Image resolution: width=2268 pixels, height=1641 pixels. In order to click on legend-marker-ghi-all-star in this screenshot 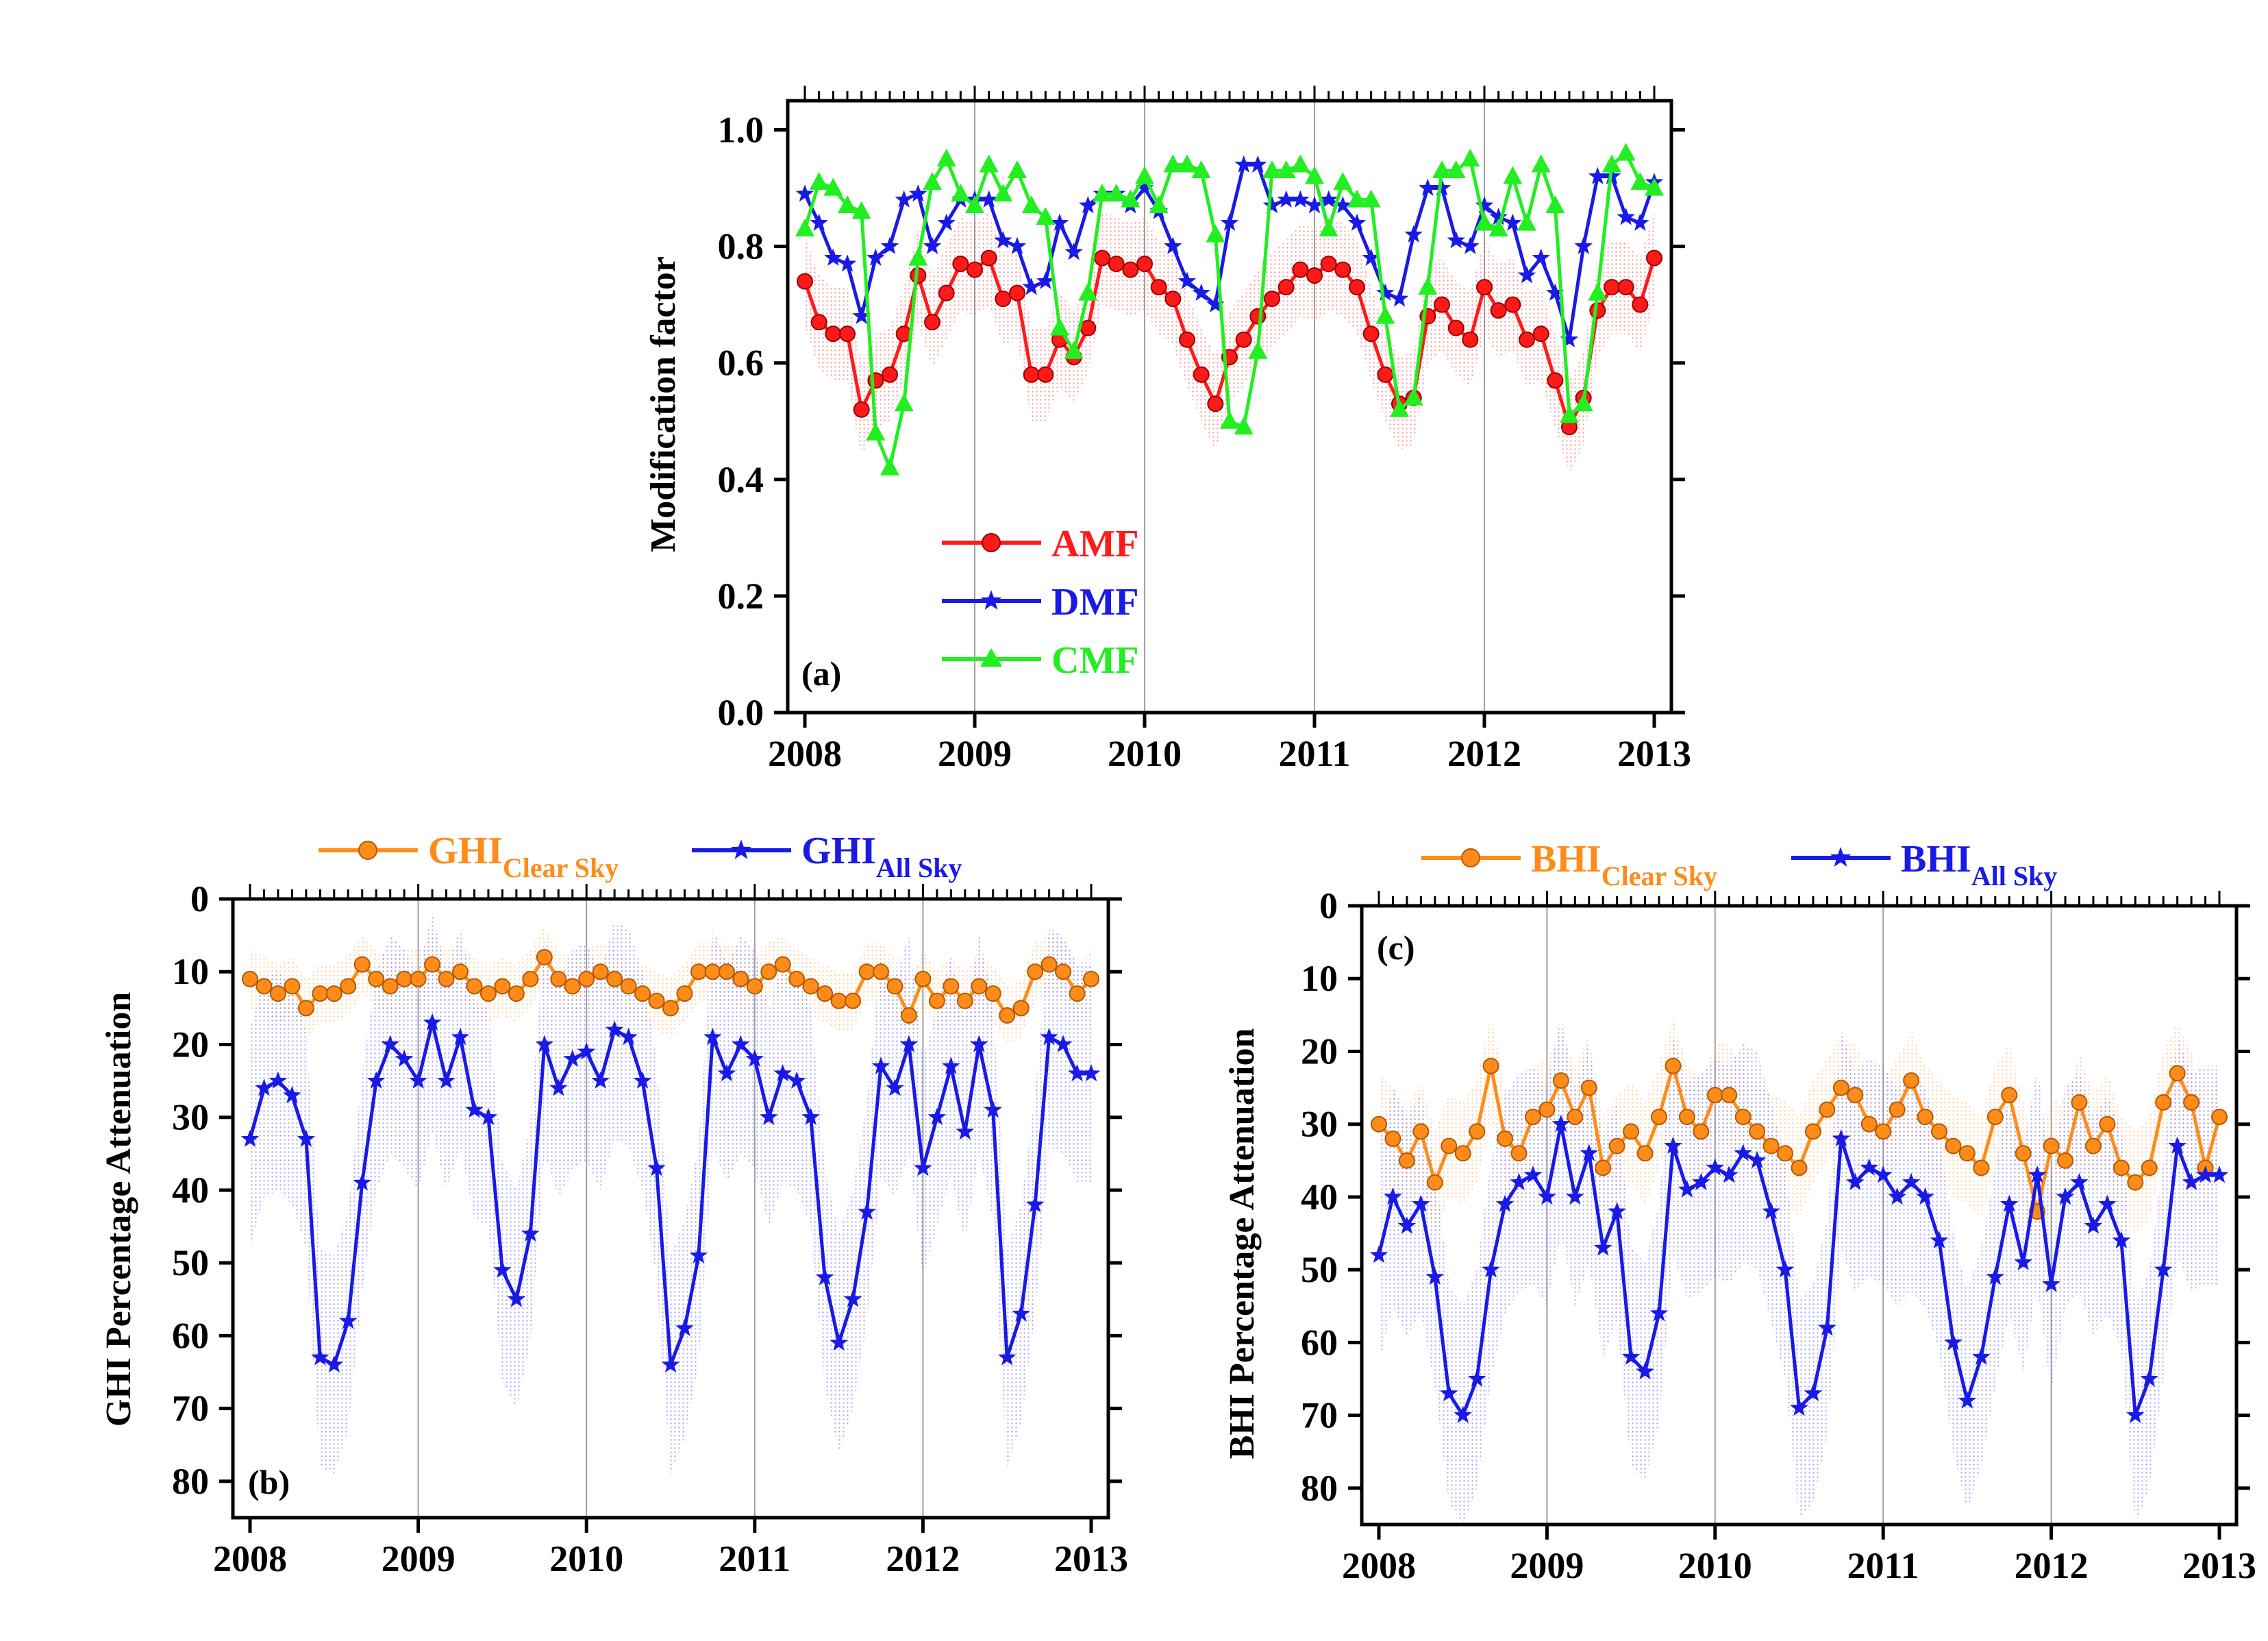, I will do `click(741, 849)`.